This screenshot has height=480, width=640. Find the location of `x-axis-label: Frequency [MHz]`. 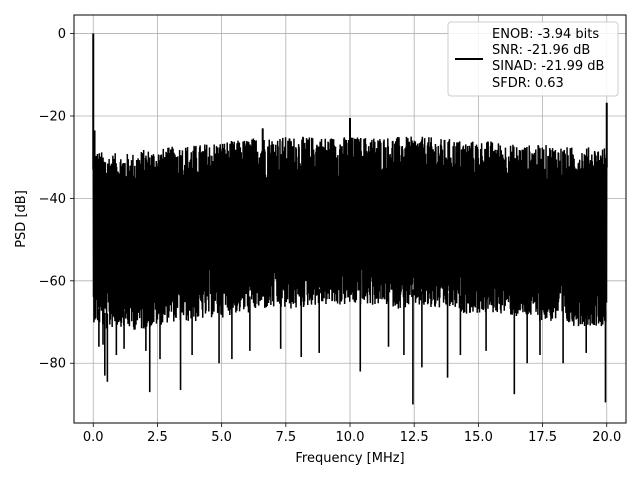

x-axis-label: Frequency [MHz] is located at coordinates (349, 458).